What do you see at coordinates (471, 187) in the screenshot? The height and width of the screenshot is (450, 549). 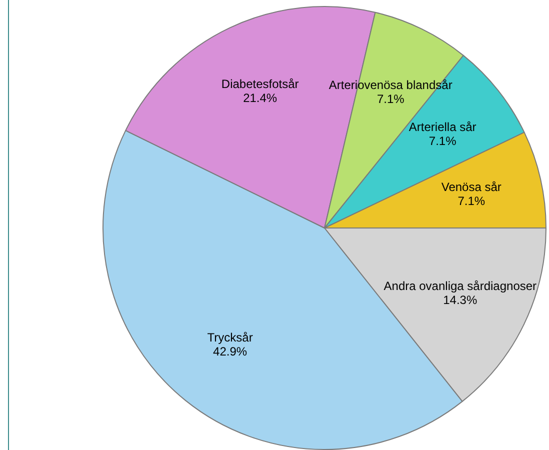 I see `slice-label: Venösa sår` at bounding box center [471, 187].